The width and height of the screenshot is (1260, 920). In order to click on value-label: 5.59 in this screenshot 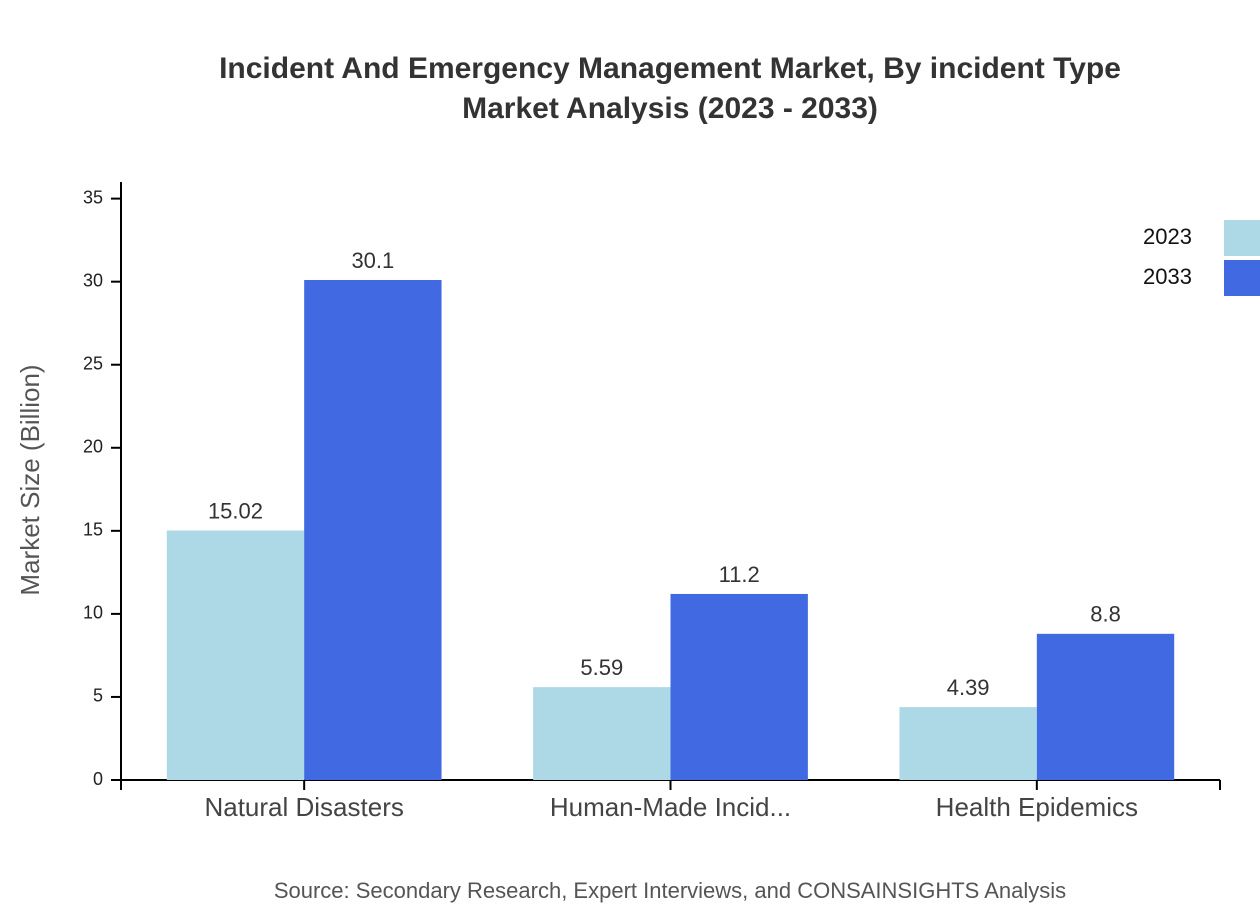, I will do `click(601, 667)`.